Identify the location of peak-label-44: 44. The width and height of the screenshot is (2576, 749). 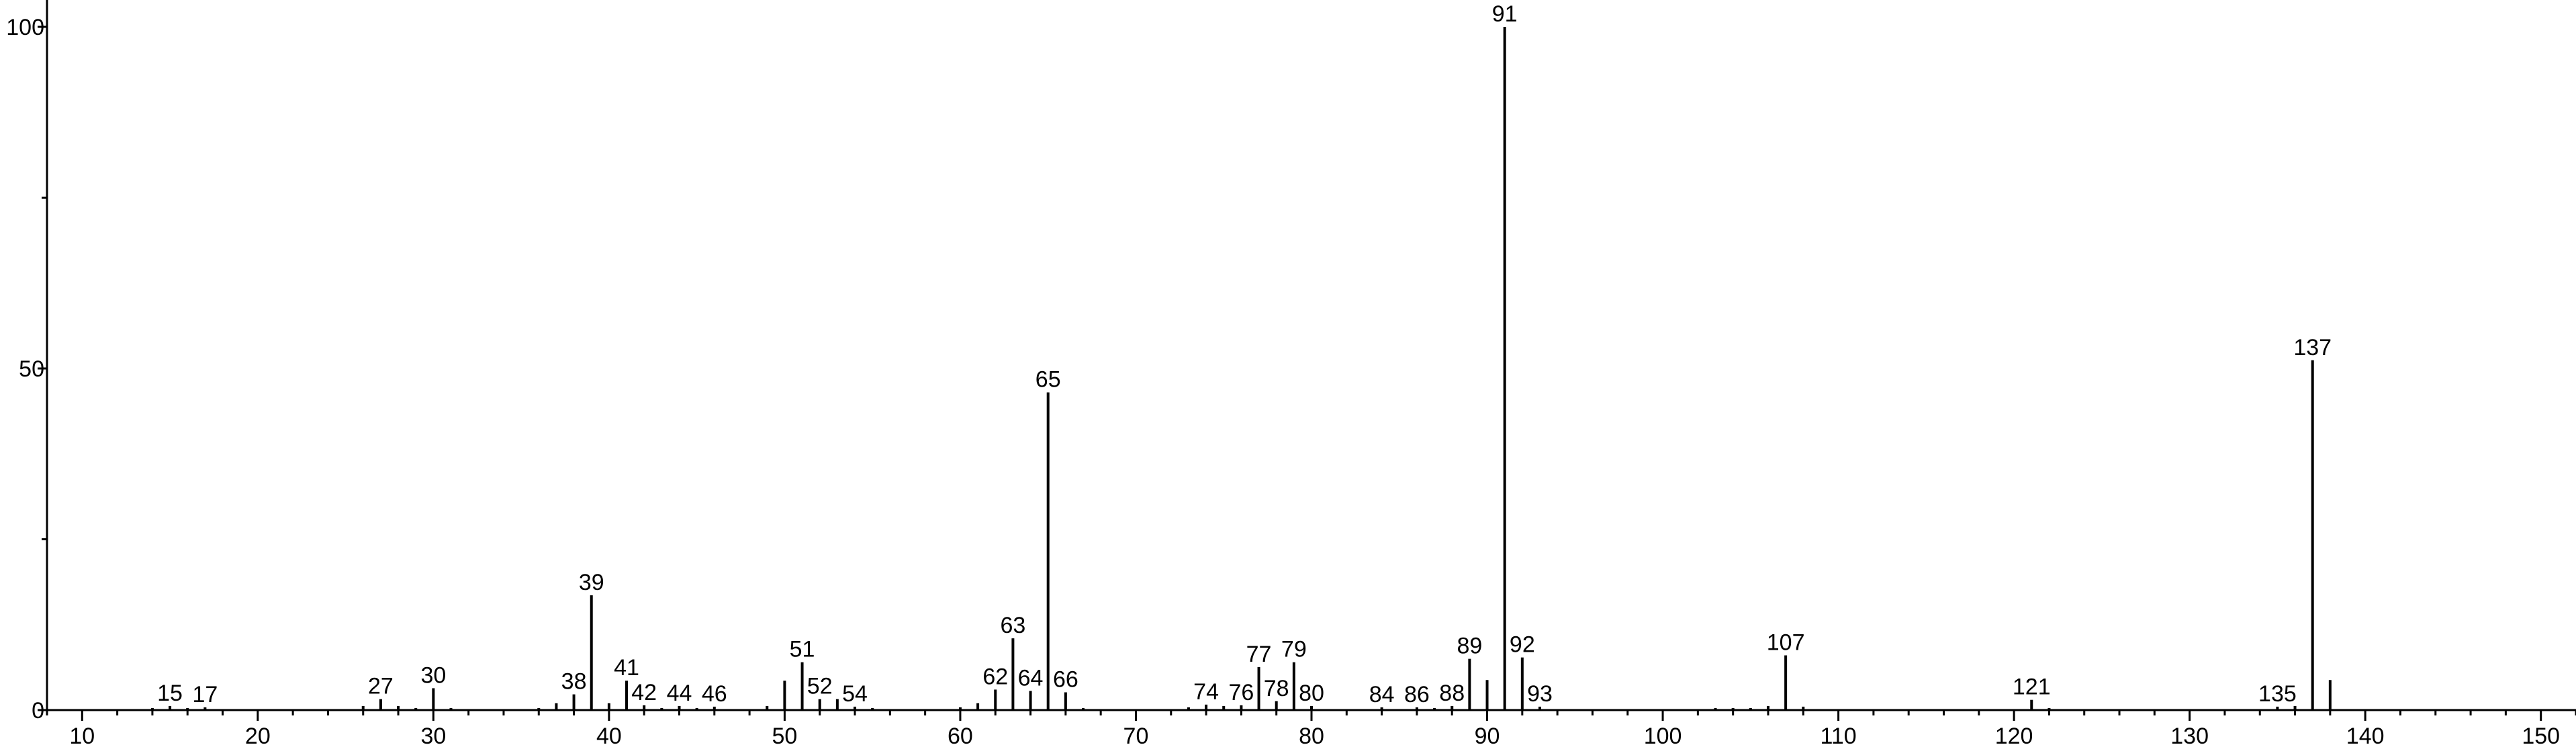
(679, 694).